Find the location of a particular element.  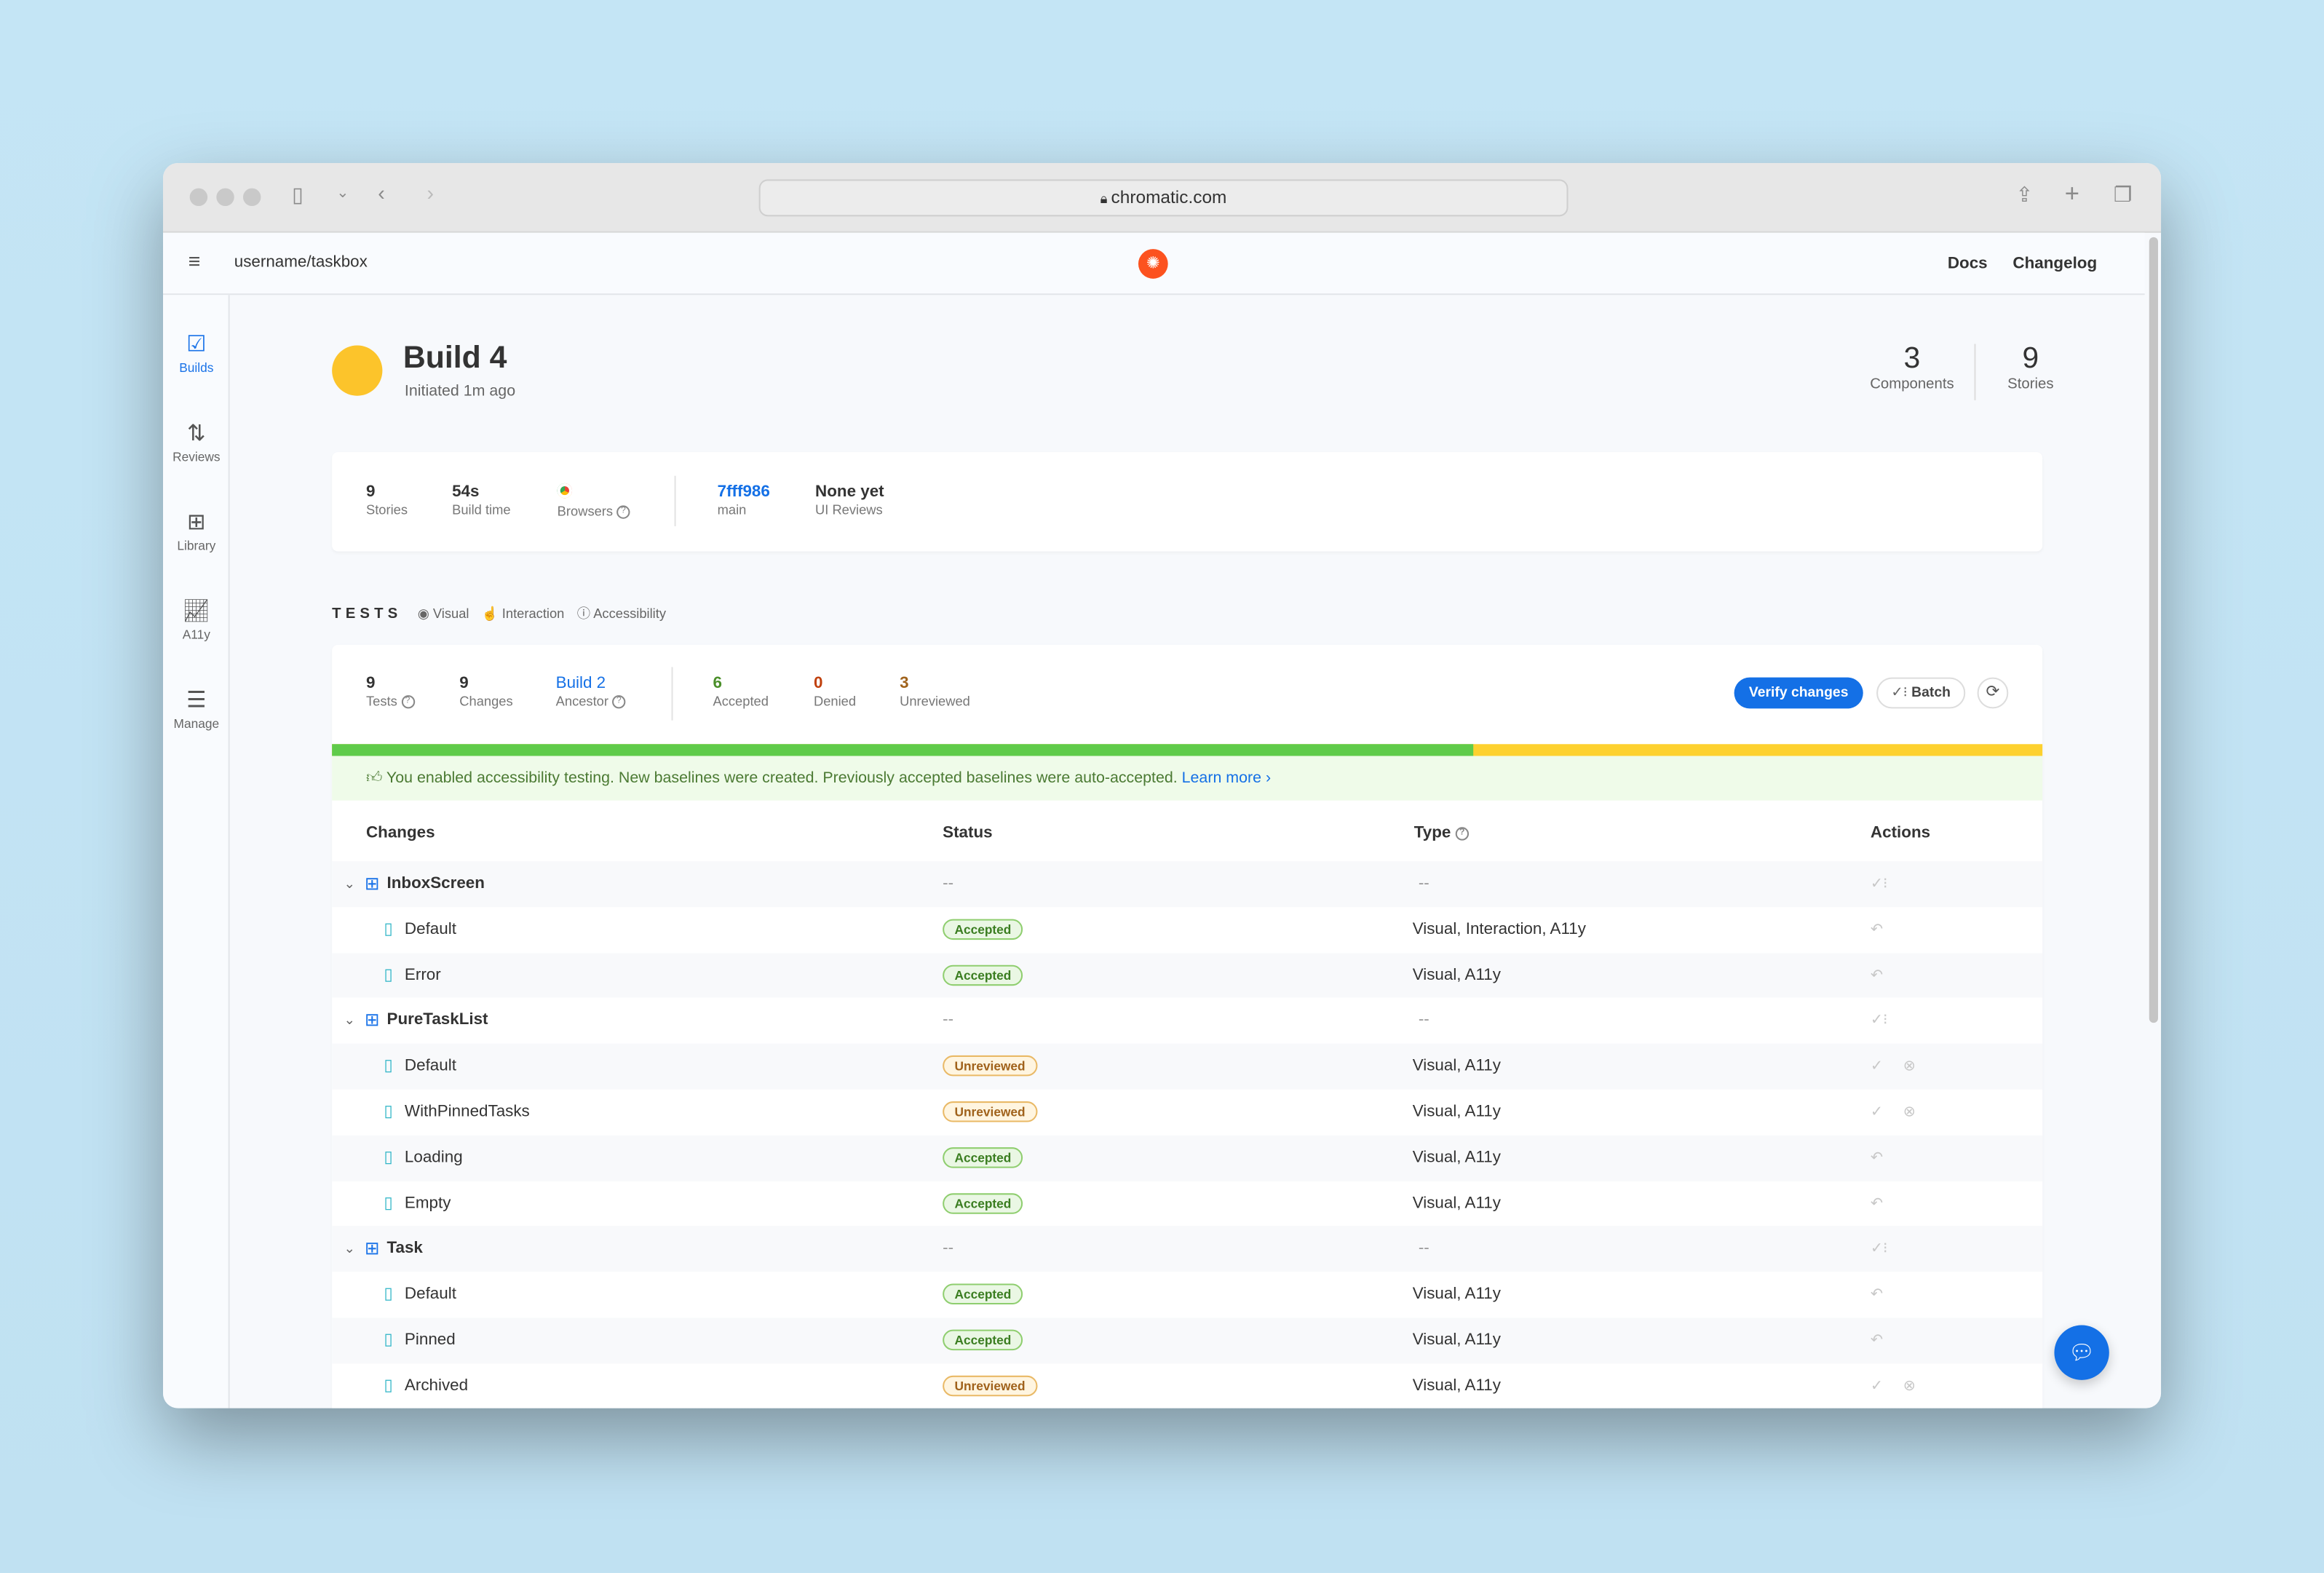

address-bar: 🔒︎ chromatic.com is located at coordinates (1163, 198).